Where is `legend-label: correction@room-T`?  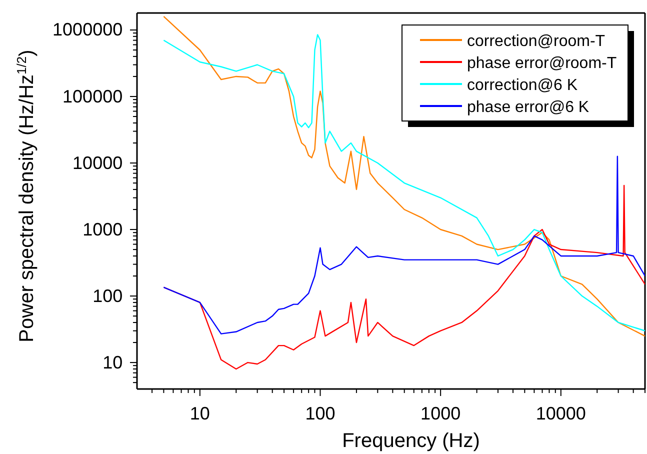
legend-label: correction@room-T is located at coordinates (536, 41).